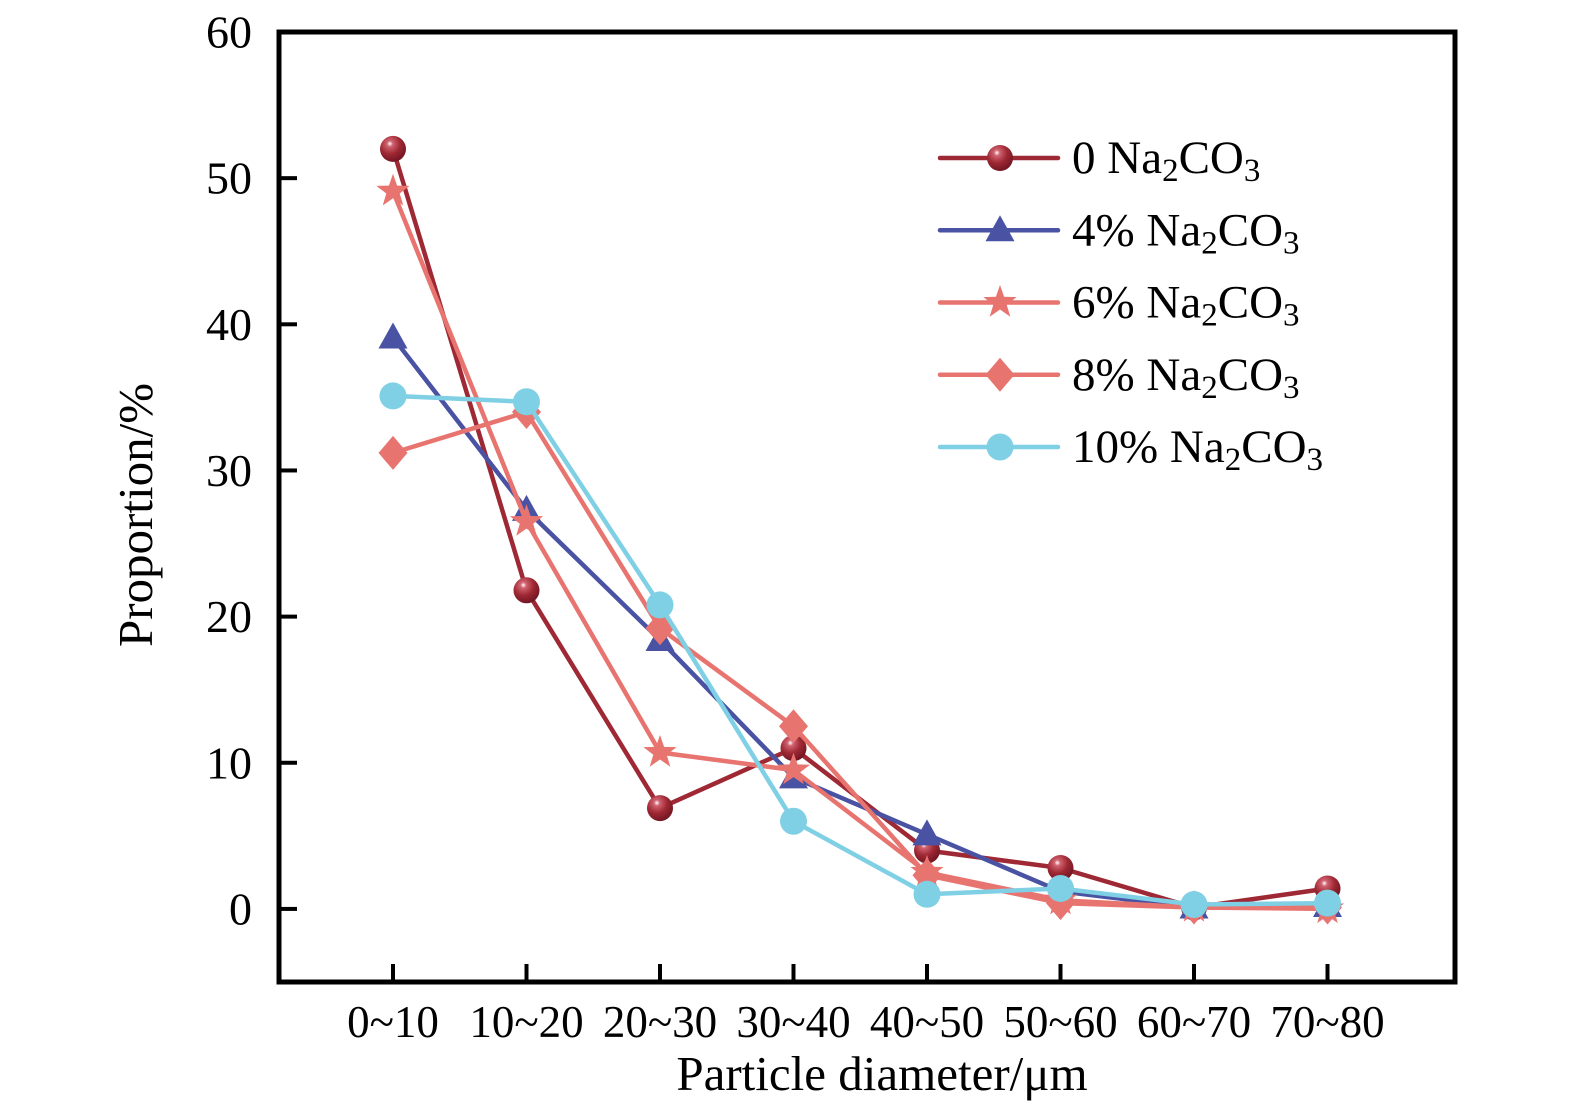  Describe the element at coordinates (1197, 449) in the screenshot. I see `legend-label: 10% Na2CO3` at that location.